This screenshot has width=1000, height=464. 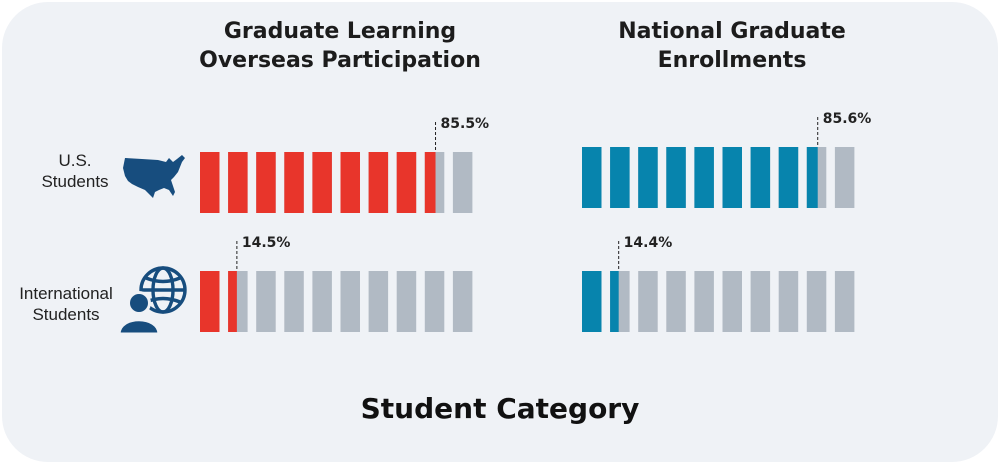 What do you see at coordinates (154, 176) in the screenshot?
I see `usa-map-icon` at bounding box center [154, 176].